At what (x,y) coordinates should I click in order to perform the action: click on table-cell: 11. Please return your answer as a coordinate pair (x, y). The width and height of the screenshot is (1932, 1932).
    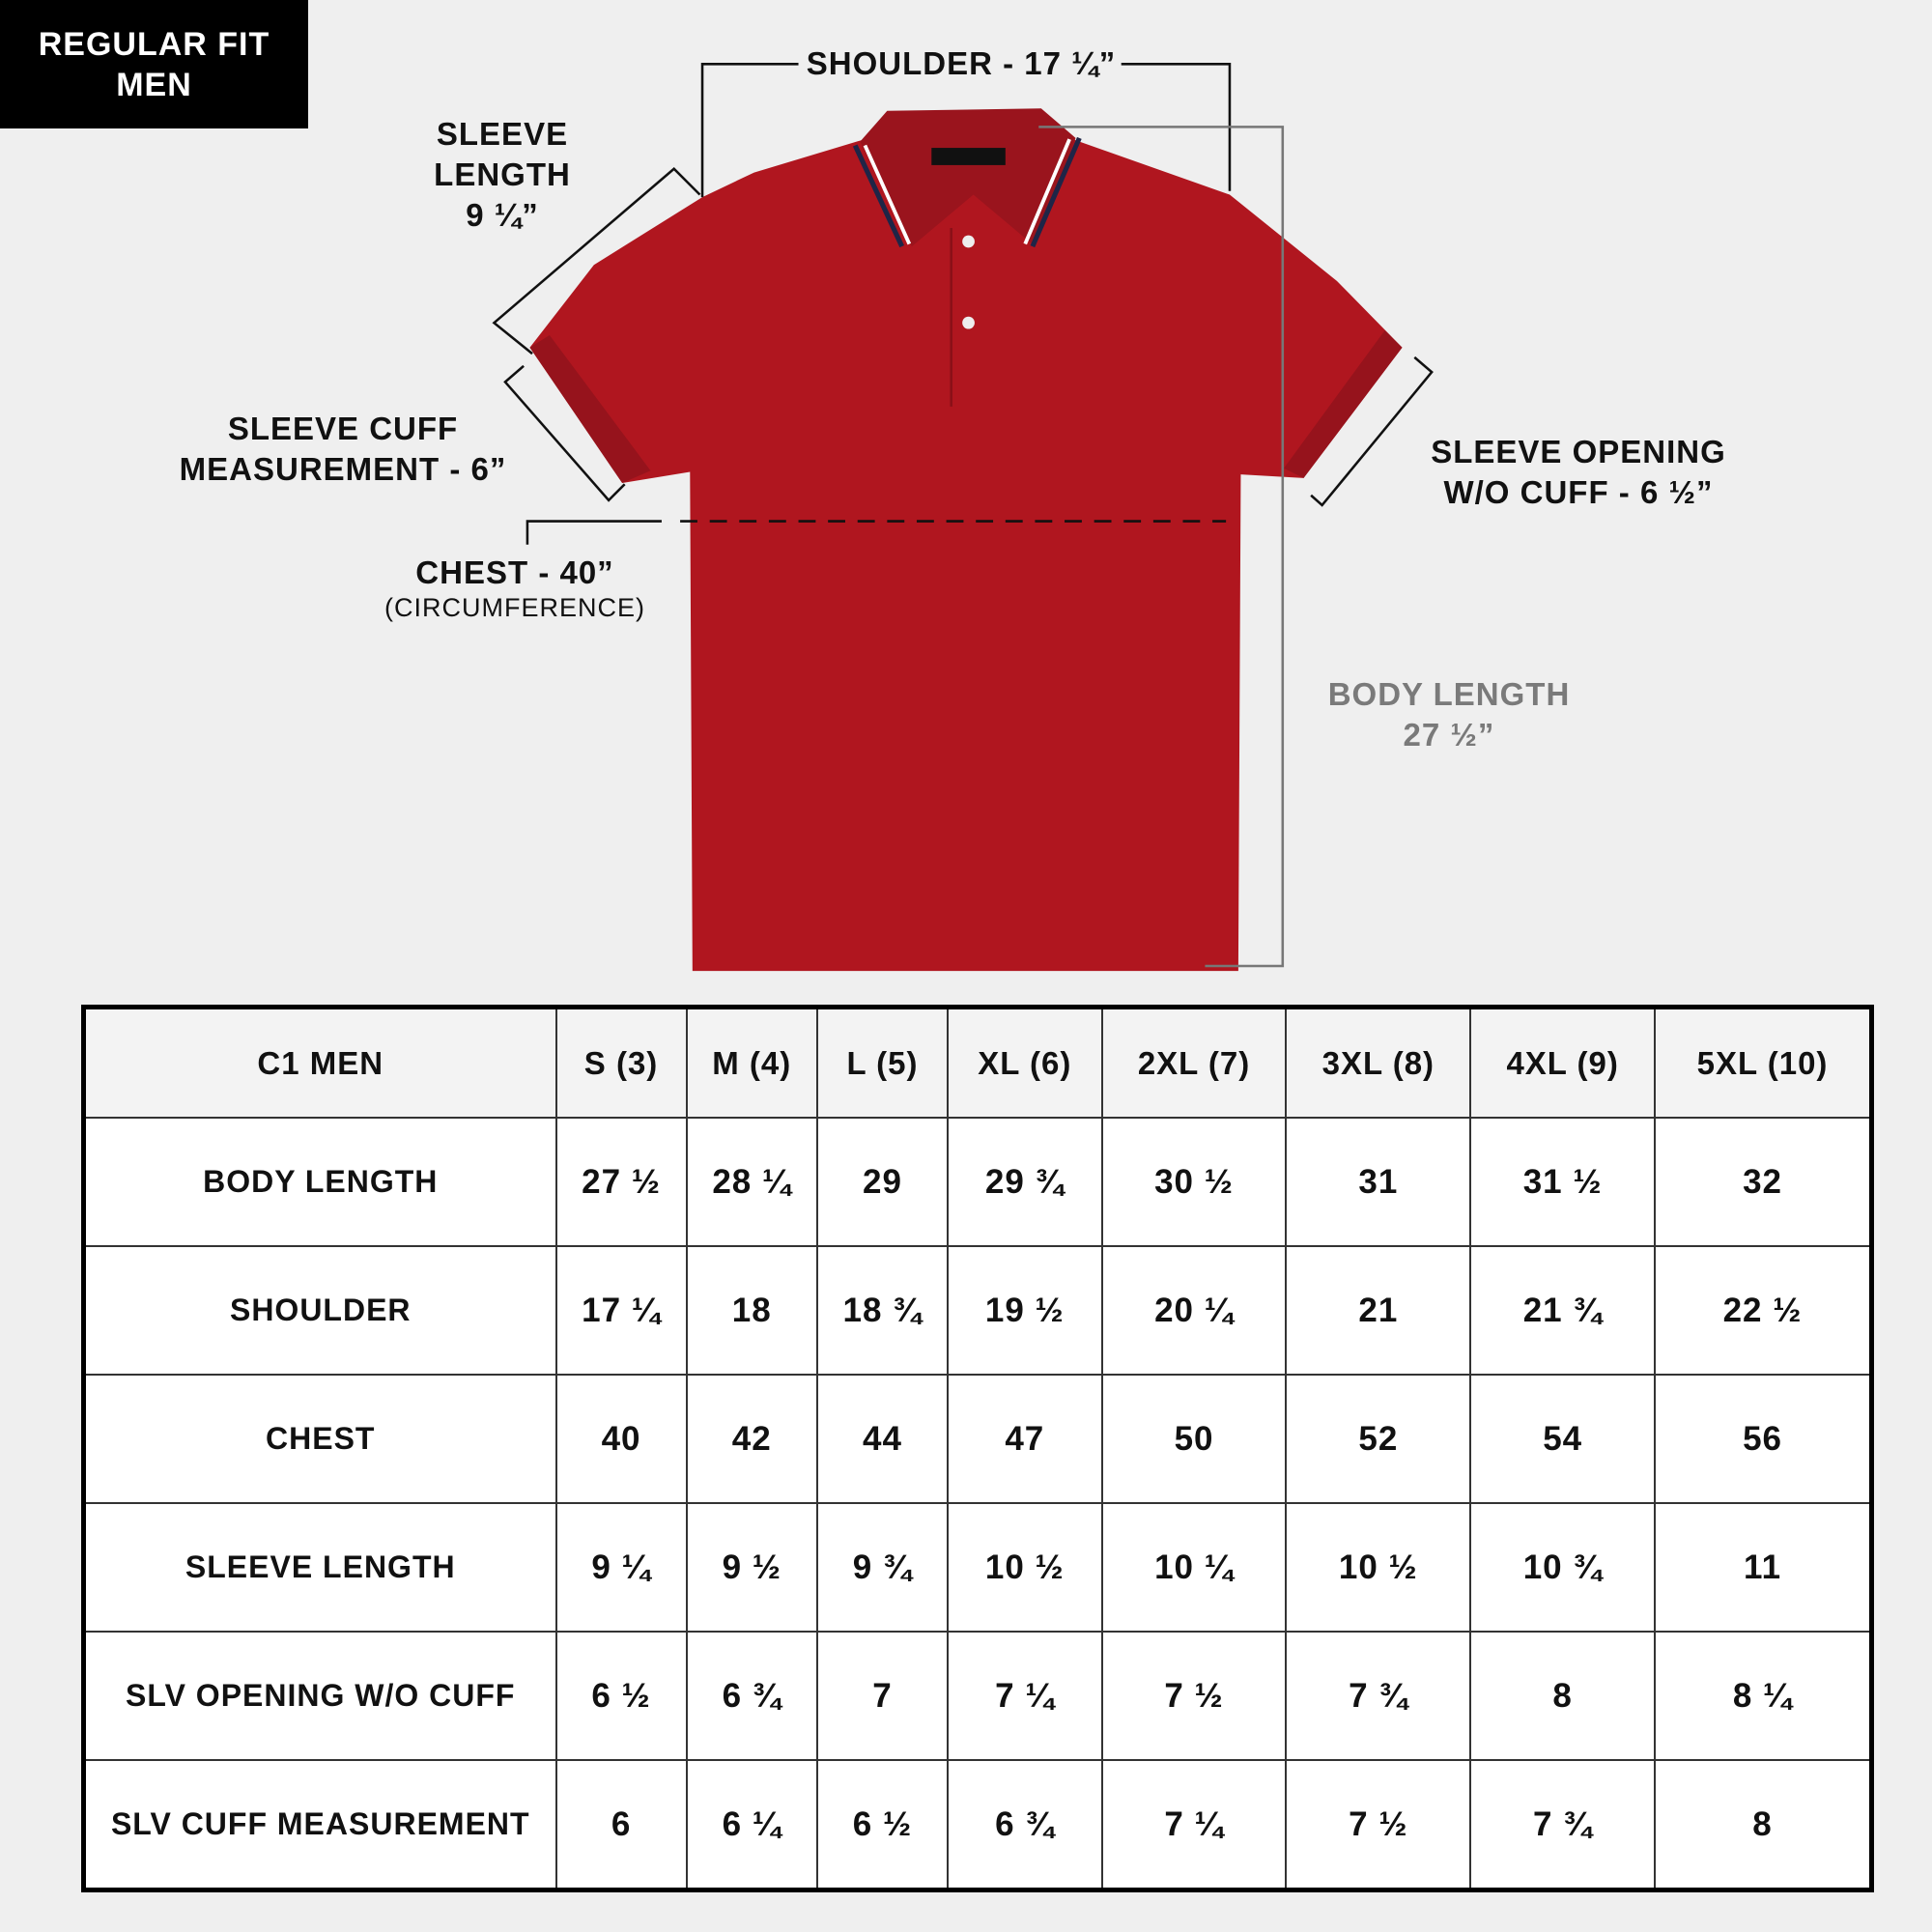
    Looking at the image, I should click on (1763, 1567).